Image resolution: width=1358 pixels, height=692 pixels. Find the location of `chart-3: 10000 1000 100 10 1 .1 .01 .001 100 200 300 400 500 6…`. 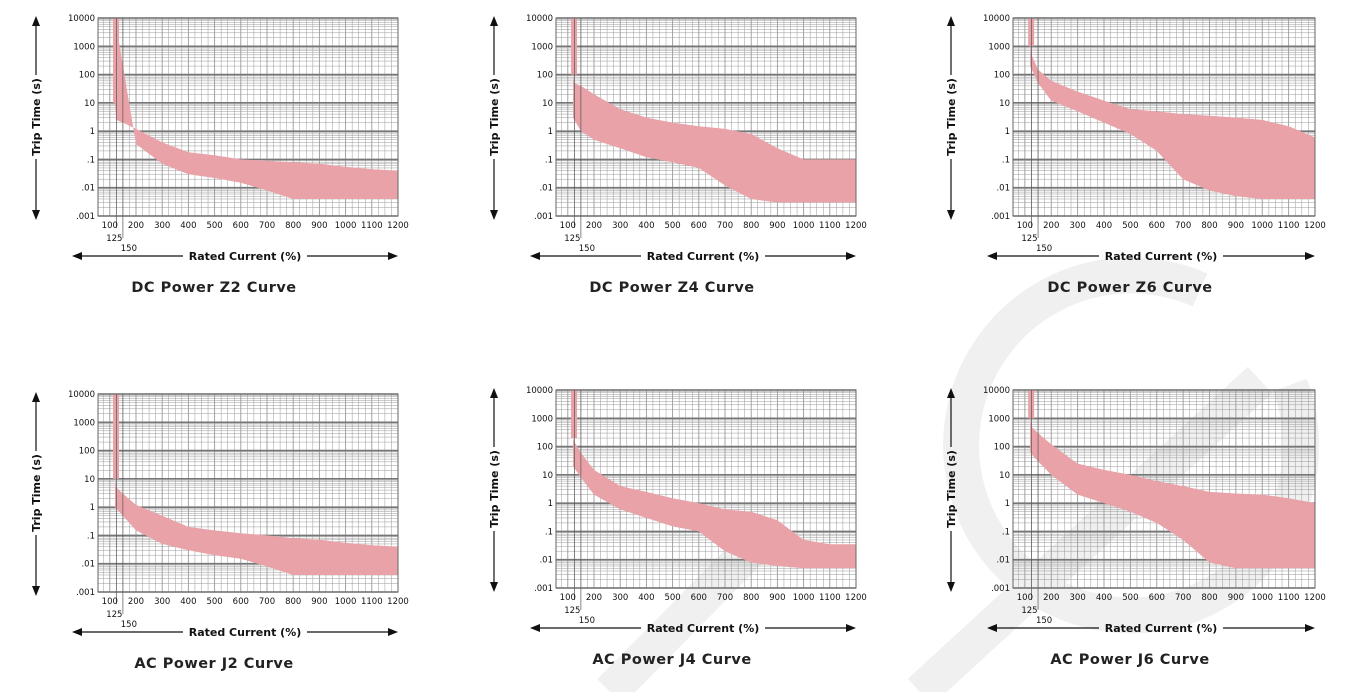

chart-3: 10000 1000 100 10 1 .1 .01 .001 100 200 300 400 500 6… is located at coordinates (1135, 155).